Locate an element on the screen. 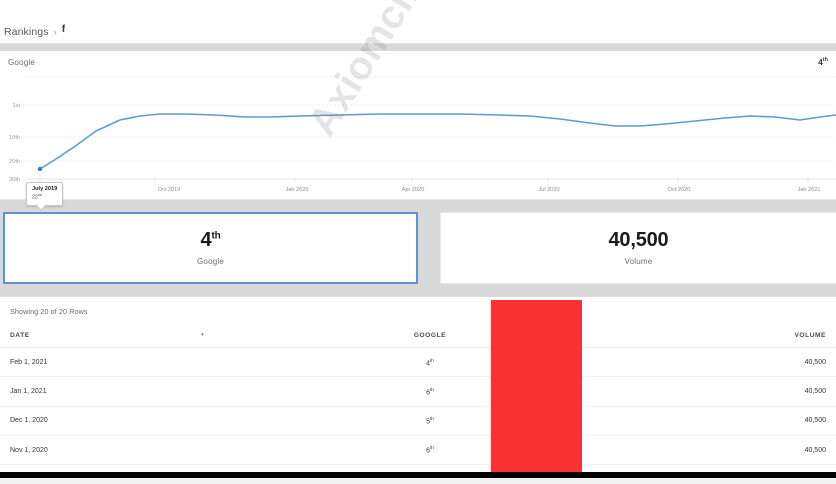 This screenshot has width=836, height=484. table-row: Nov 1, 2020 6th 40,500 is located at coordinates (418, 450).